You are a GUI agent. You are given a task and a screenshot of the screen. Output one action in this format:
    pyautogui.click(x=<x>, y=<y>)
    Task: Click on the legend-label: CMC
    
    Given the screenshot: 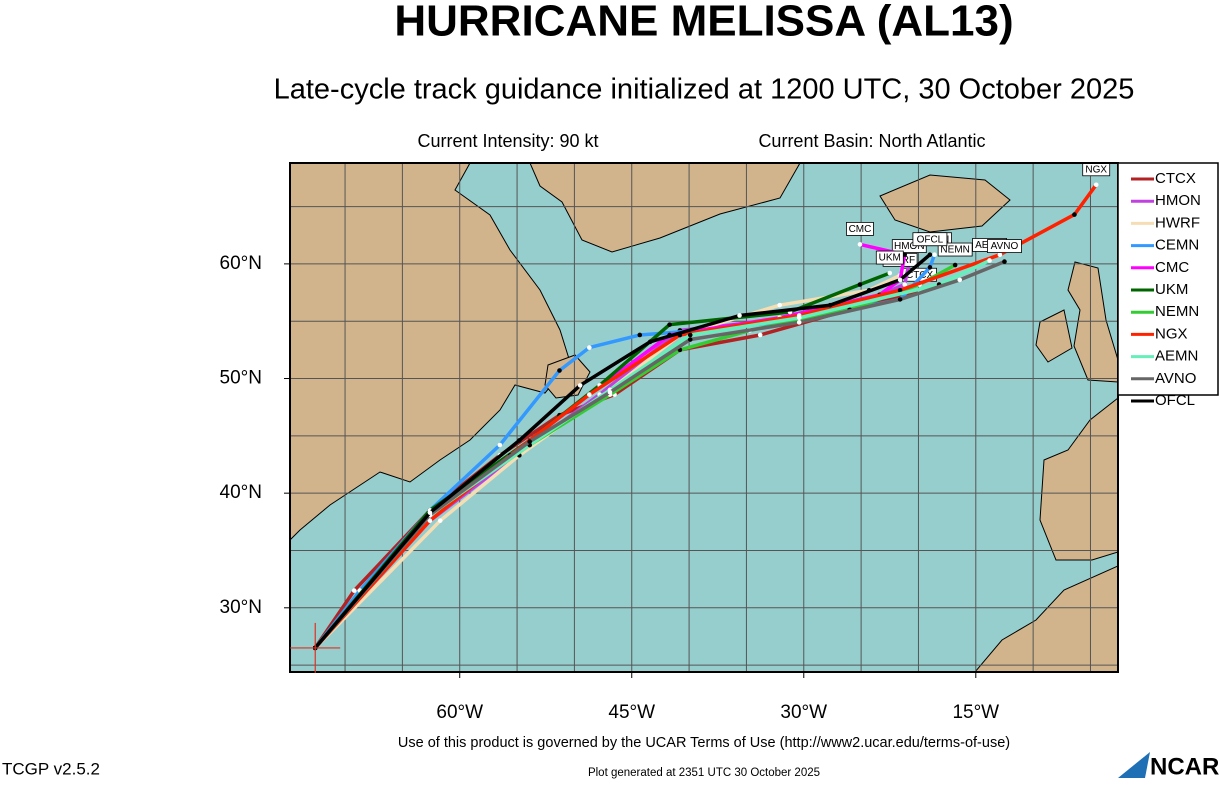 What is the action you would take?
    pyautogui.click(x=1172, y=267)
    